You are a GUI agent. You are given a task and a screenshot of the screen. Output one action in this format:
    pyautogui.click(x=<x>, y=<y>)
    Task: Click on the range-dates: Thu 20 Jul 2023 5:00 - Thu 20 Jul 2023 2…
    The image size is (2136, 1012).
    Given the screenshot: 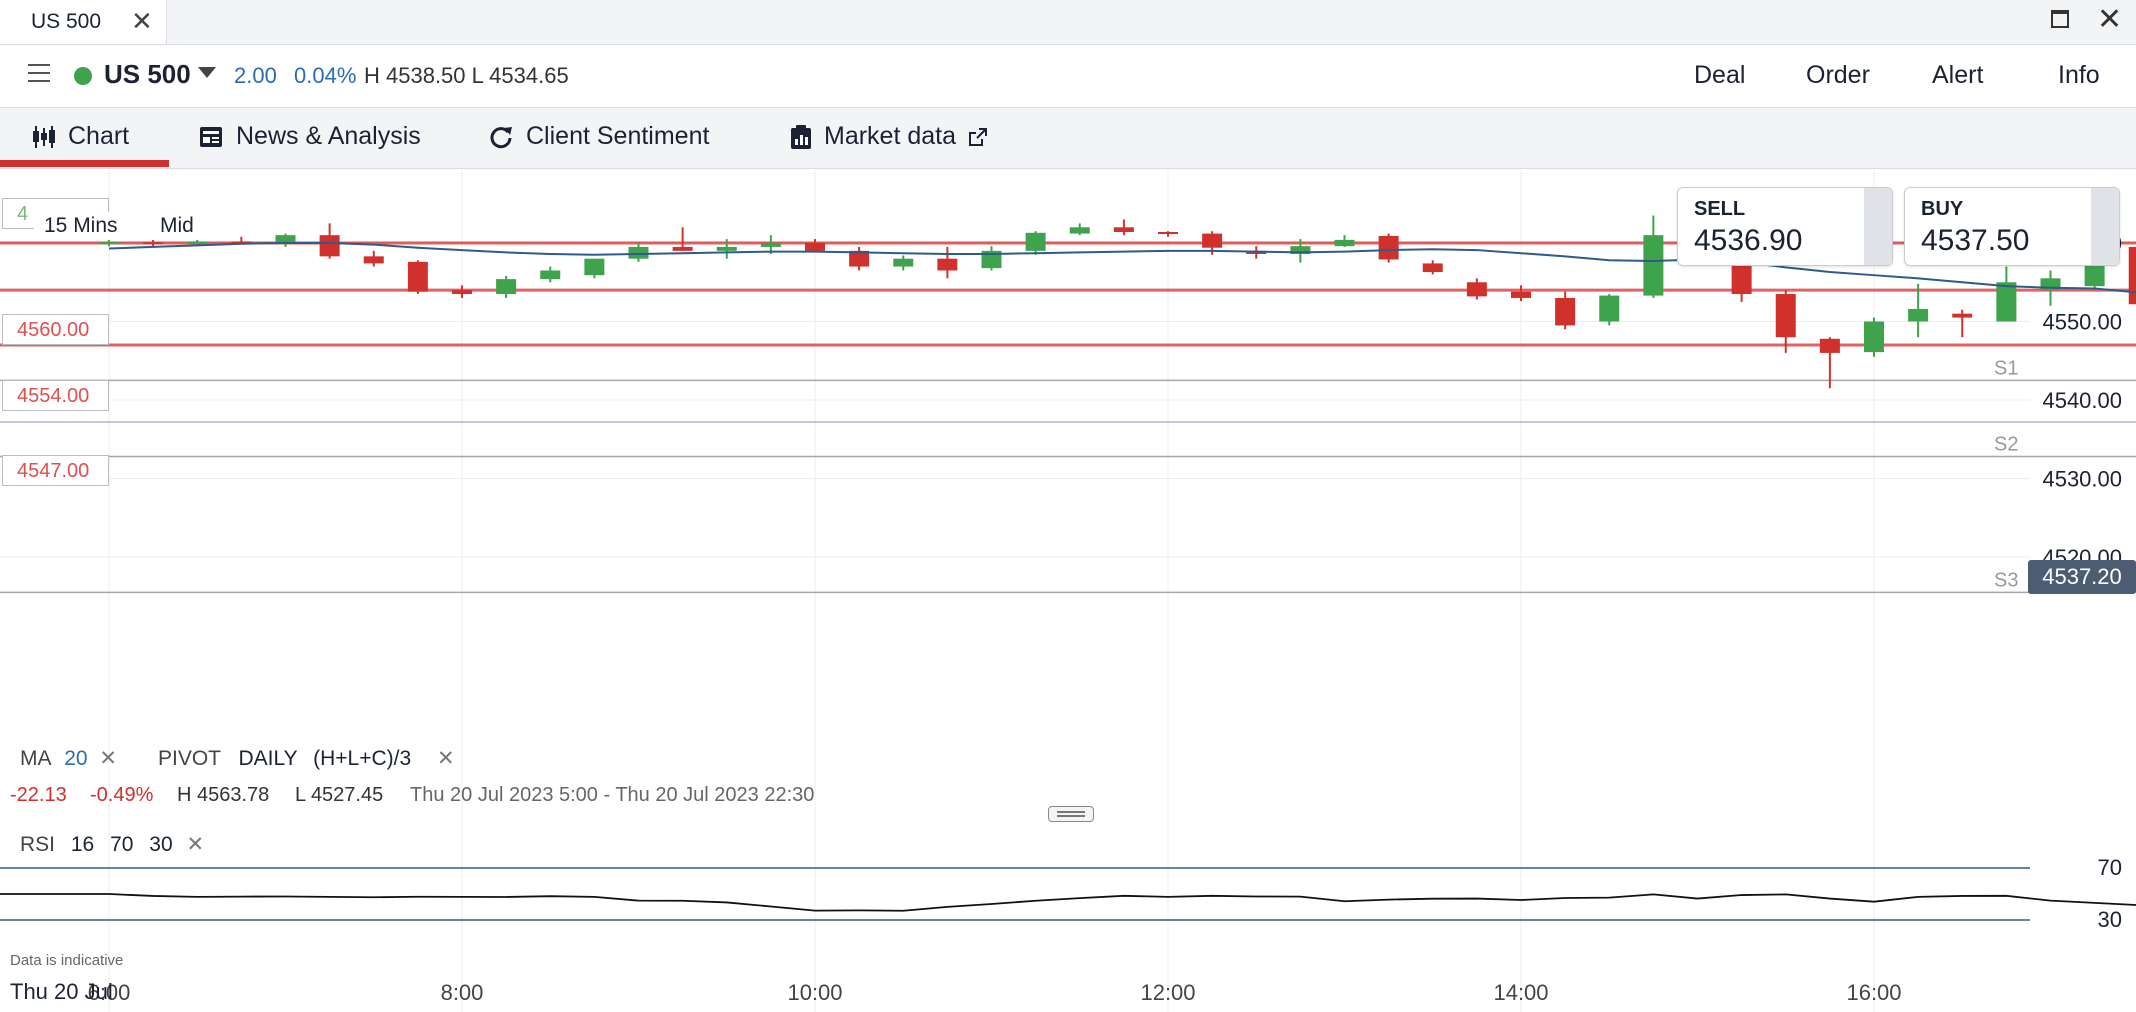 What is the action you would take?
    pyautogui.click(x=612, y=795)
    